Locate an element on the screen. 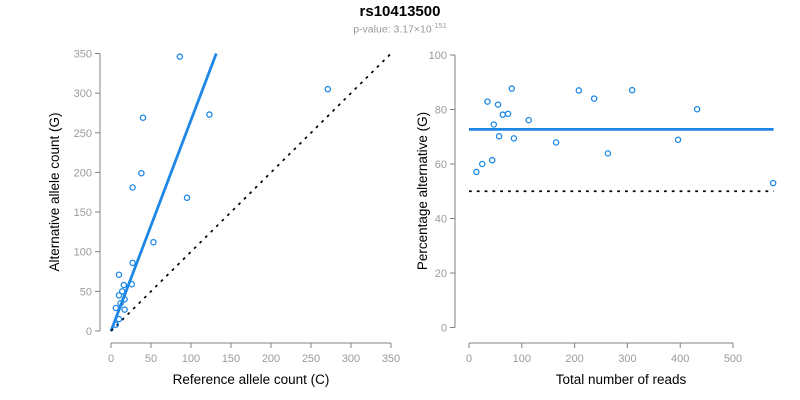  y-tick-label: 150 is located at coordinates (83, 213).